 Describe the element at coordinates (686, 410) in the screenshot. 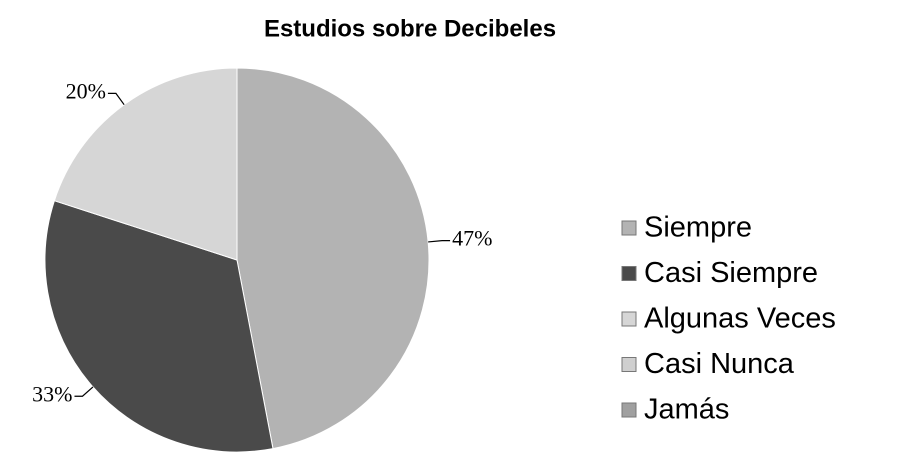

I see `legend-label: Jamás` at that location.